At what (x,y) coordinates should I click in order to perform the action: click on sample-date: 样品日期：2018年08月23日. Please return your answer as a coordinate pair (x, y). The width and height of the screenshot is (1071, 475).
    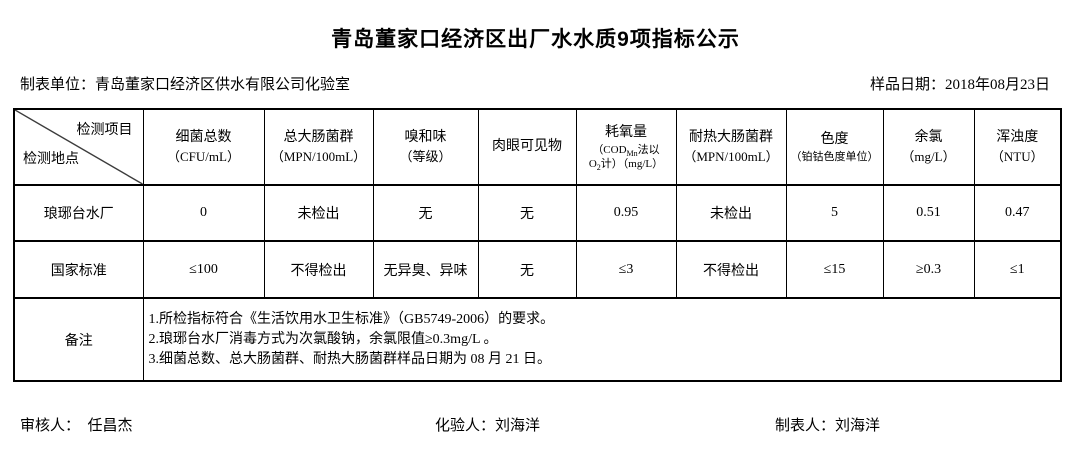
    Looking at the image, I should click on (959, 85).